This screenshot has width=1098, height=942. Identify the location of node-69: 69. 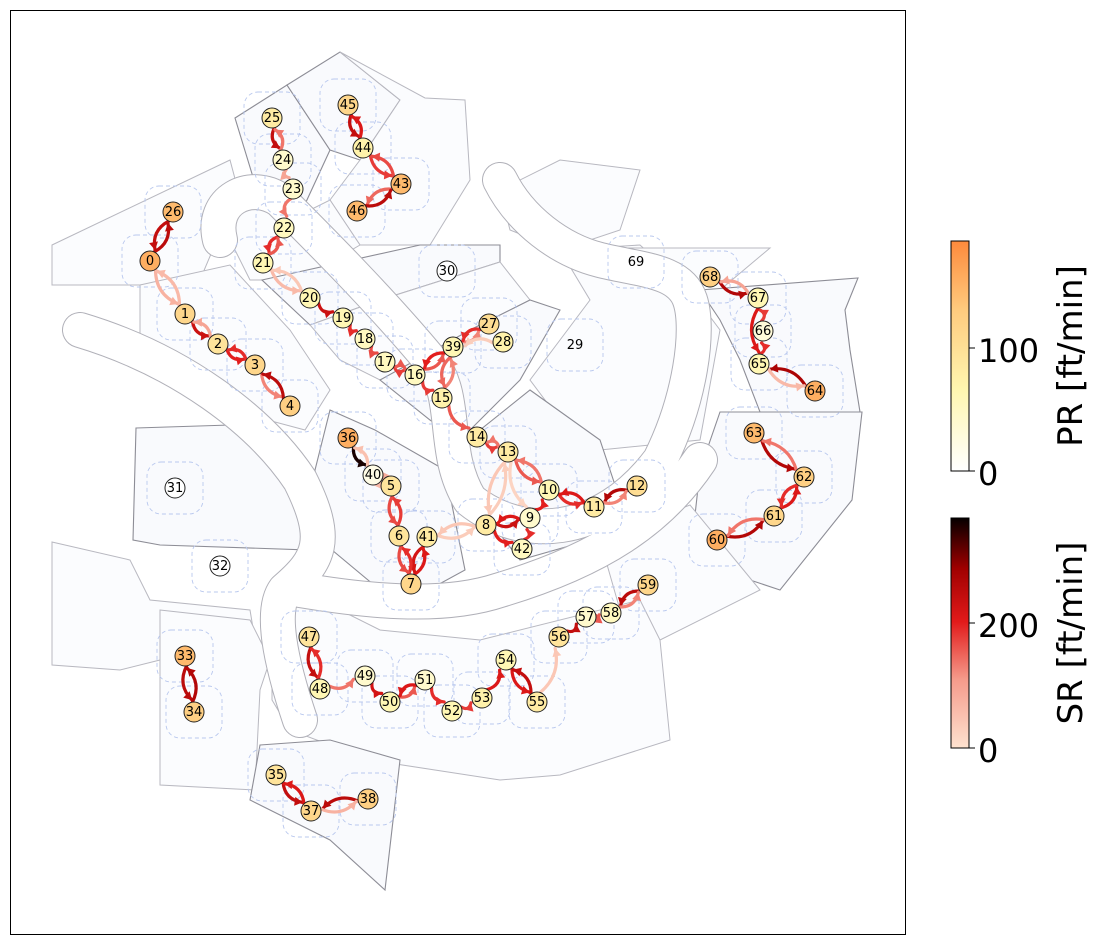
(636, 262).